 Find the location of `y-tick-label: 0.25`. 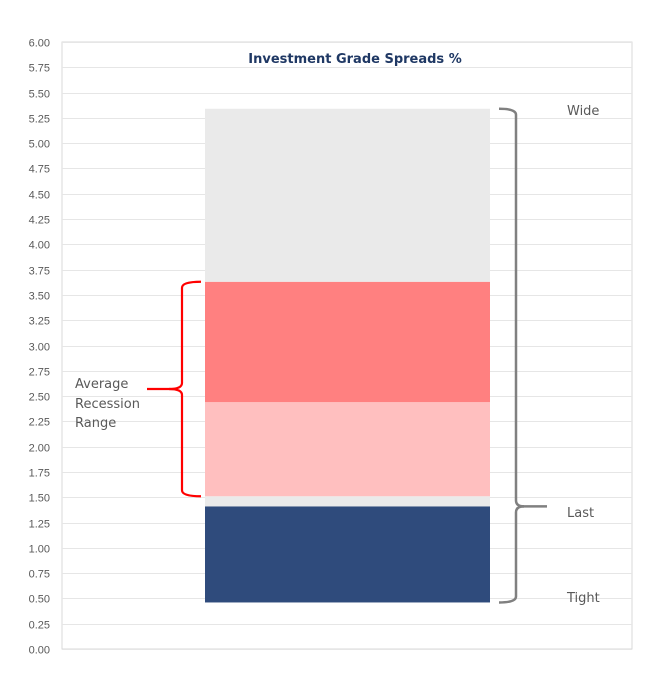

y-tick-label: 0.25 is located at coordinates (39, 626).